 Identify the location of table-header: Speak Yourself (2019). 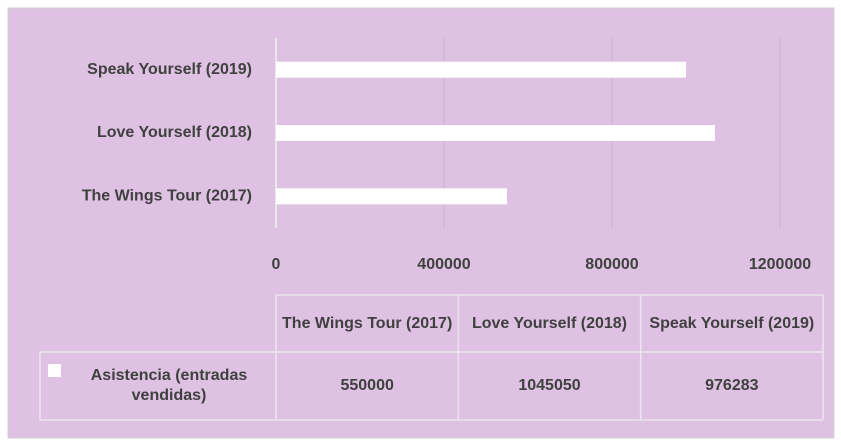
(732, 323).